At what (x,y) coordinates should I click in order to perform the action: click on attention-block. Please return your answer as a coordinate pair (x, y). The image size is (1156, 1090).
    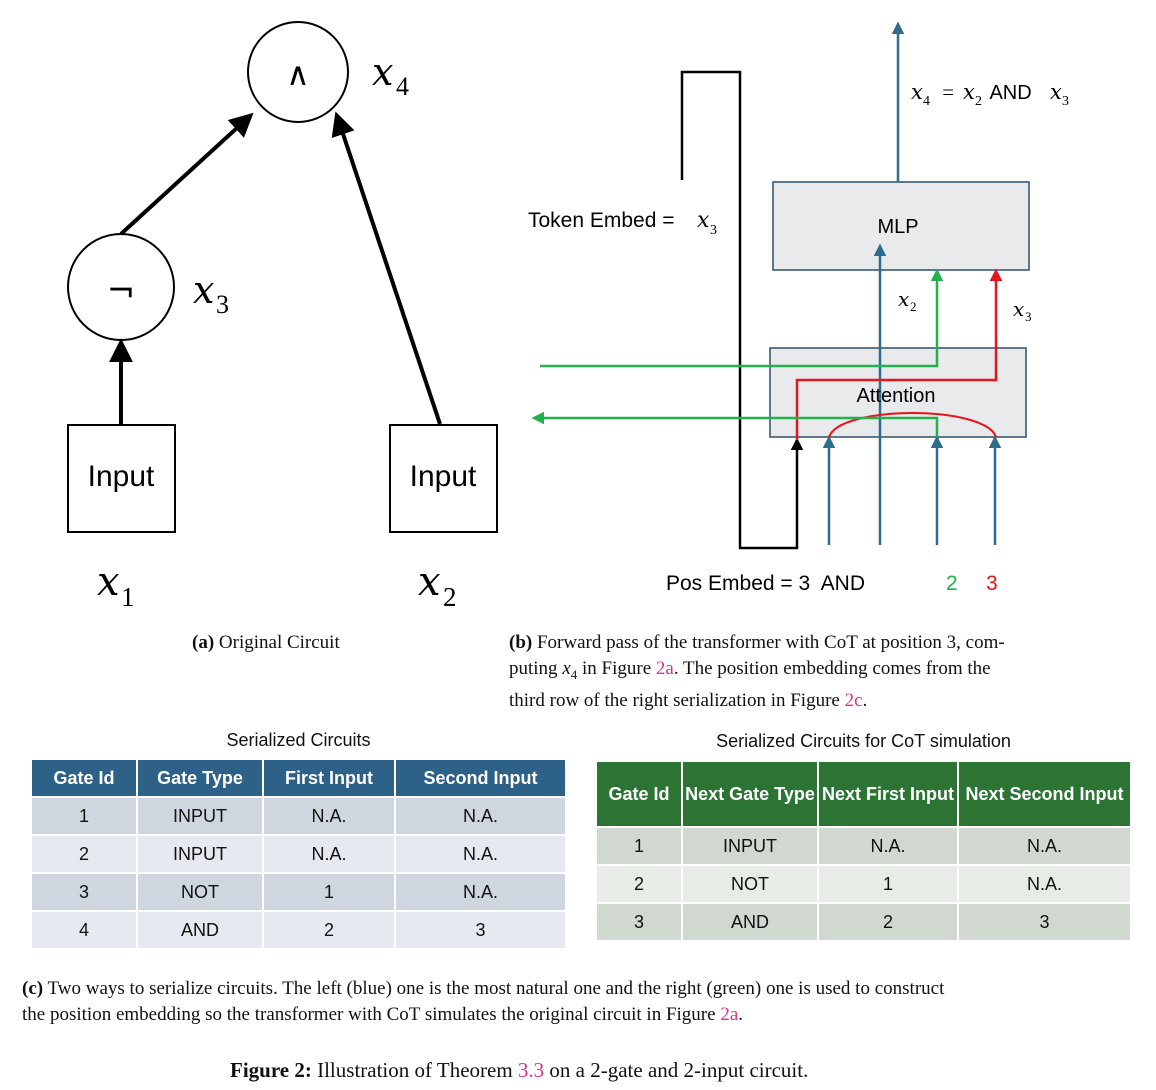
    Looking at the image, I should click on (898, 392).